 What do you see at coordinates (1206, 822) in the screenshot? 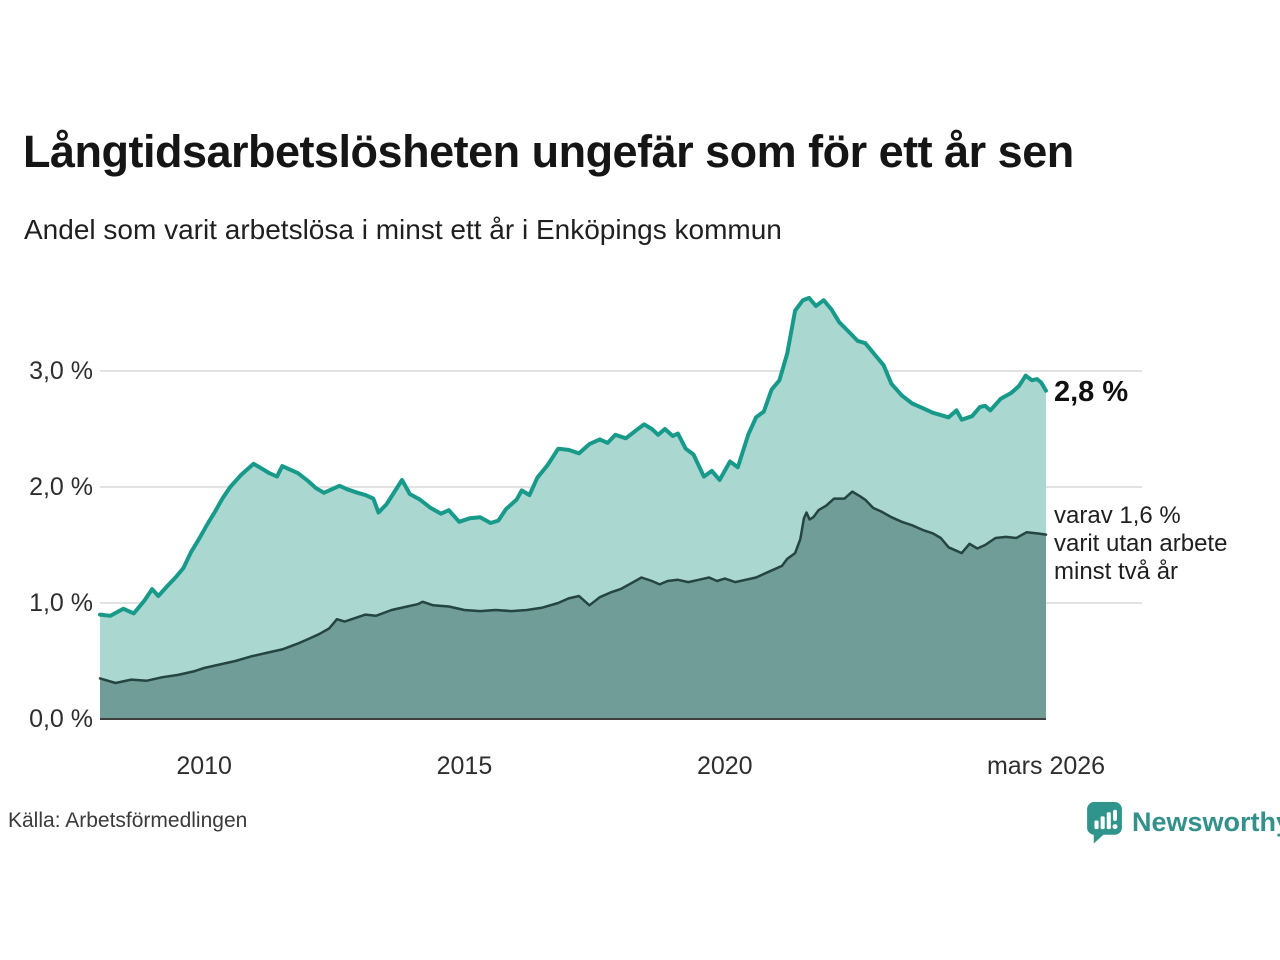
I see `newsworthy-wordmark: Newsworthy` at bounding box center [1206, 822].